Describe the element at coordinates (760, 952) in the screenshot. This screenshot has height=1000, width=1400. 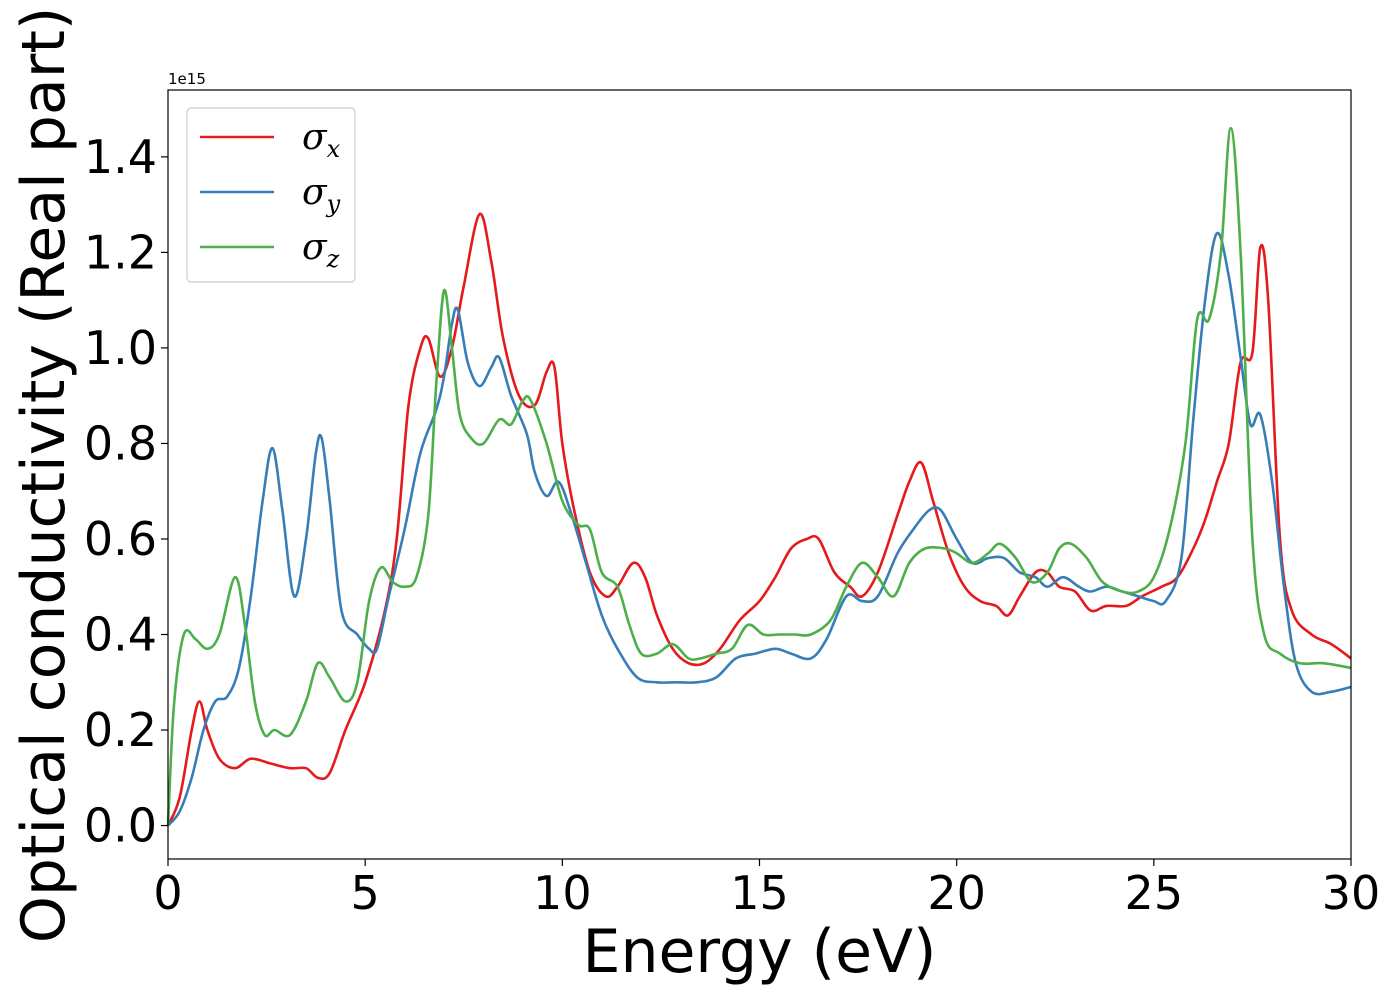
I see `x-axis-title: Energy (eV)` at that location.